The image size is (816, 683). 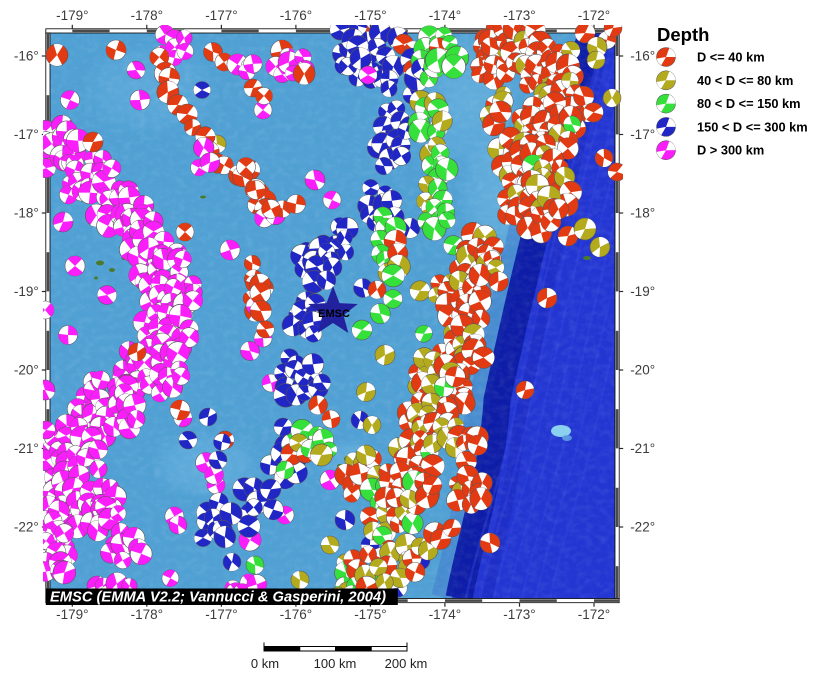 What do you see at coordinates (752, 126) in the screenshot?
I see `svg-text: 150 < D <= 300 km` at bounding box center [752, 126].